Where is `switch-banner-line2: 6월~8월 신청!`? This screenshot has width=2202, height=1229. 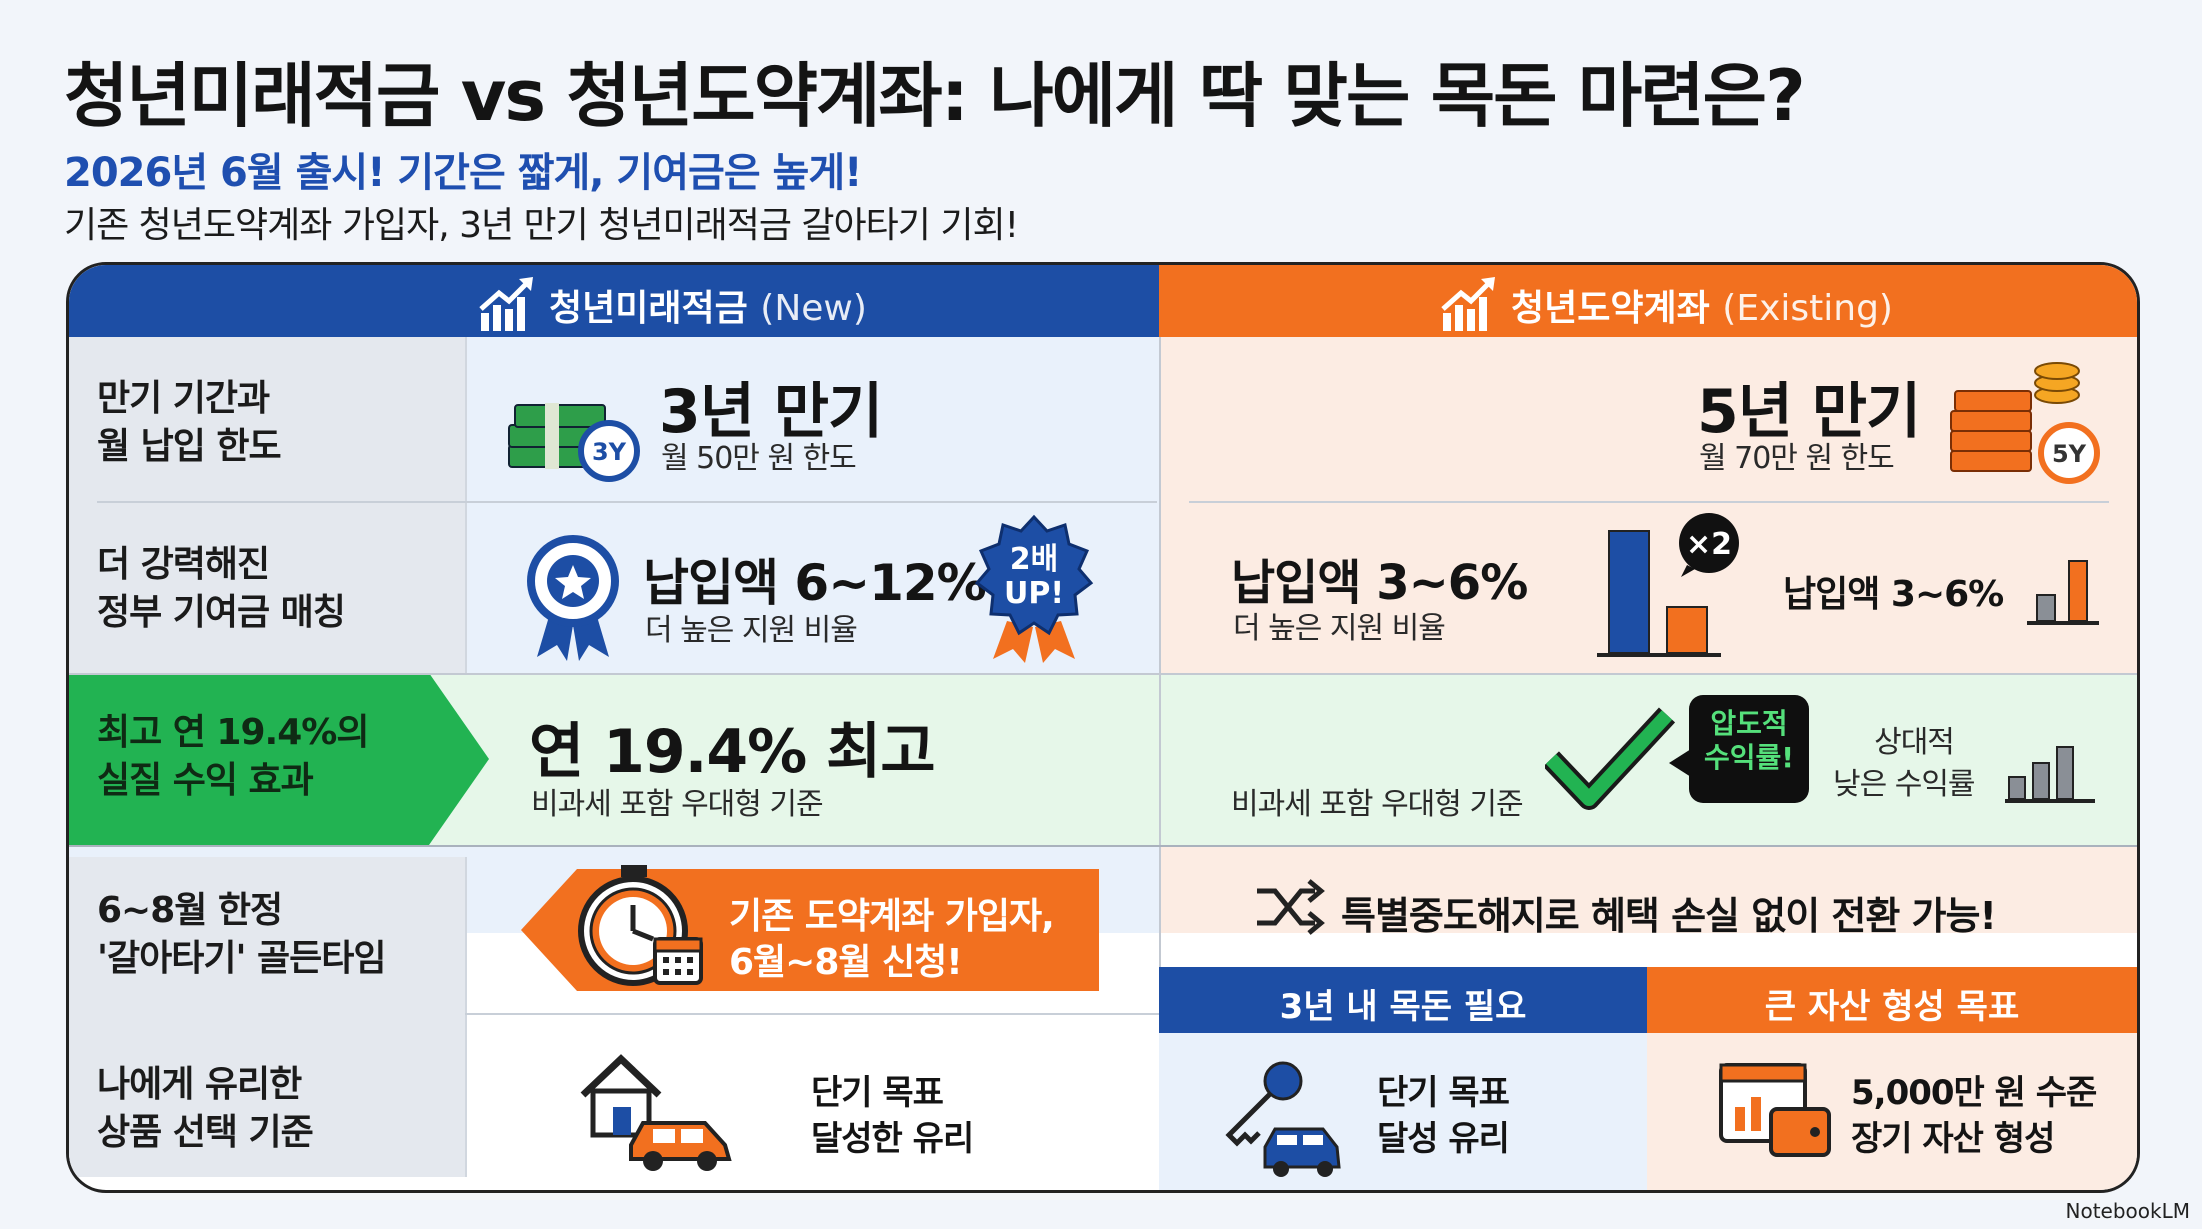
switch-banner-line2: 6월~8월 신청! is located at coordinates (846, 962).